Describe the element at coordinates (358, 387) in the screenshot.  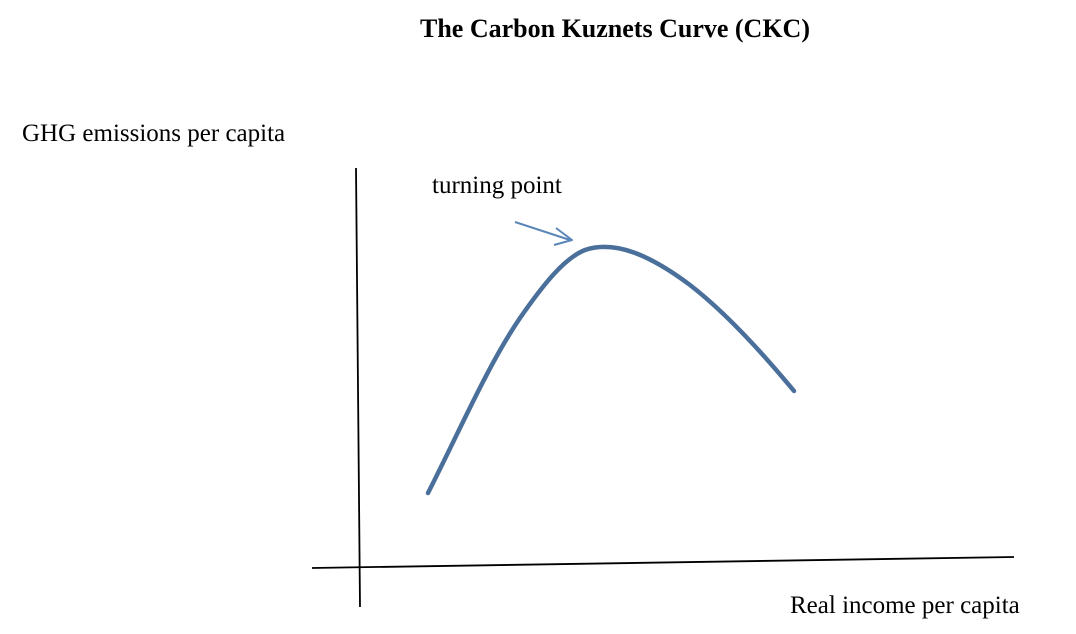
I see `y-axis-line` at that location.